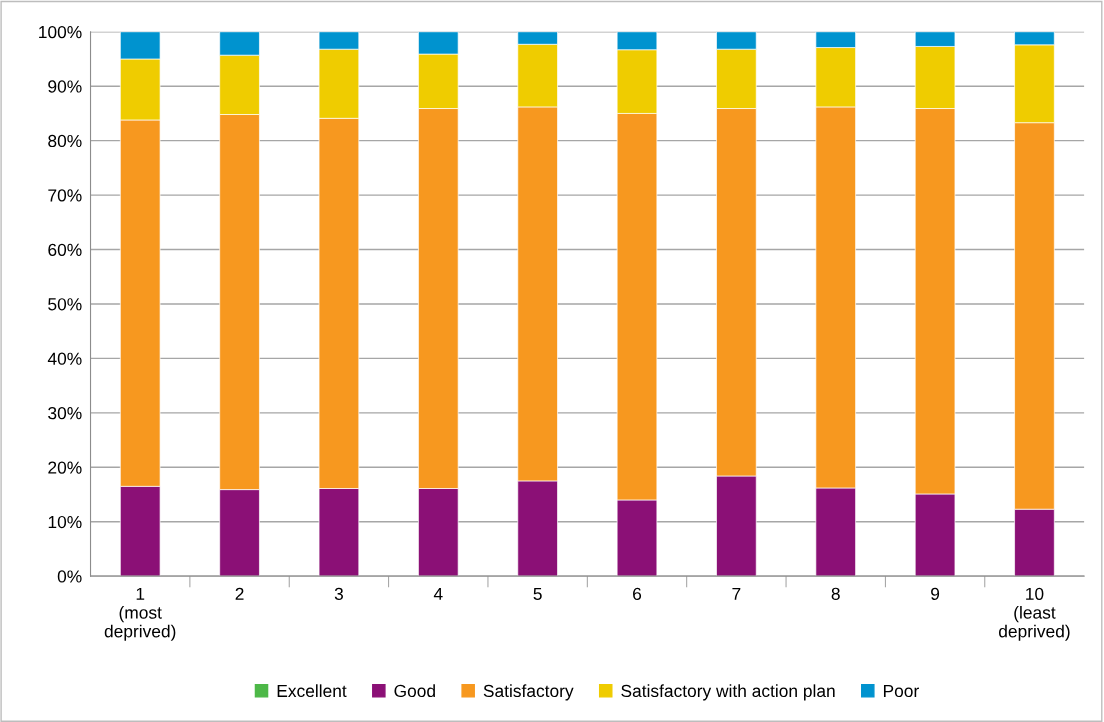  I want to click on x-tick-label: 5, so click(537, 594).